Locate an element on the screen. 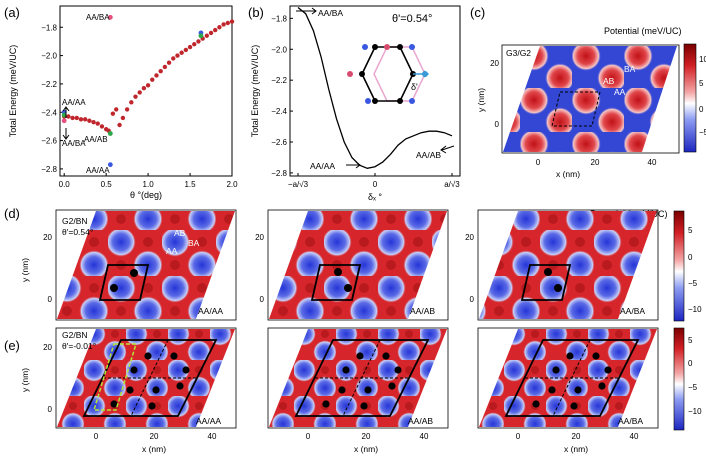 The width and height of the screenshot is (706, 458). y-tick-label: 0 is located at coordinates (50, 409).